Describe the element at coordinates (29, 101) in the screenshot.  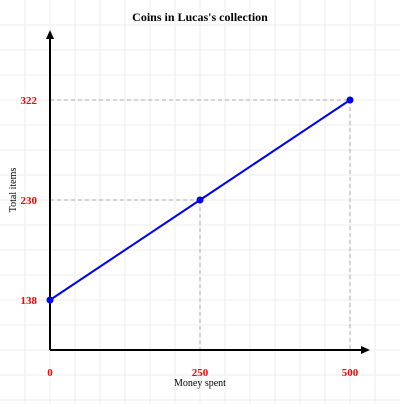
I see `y-tick-label: 322` at that location.